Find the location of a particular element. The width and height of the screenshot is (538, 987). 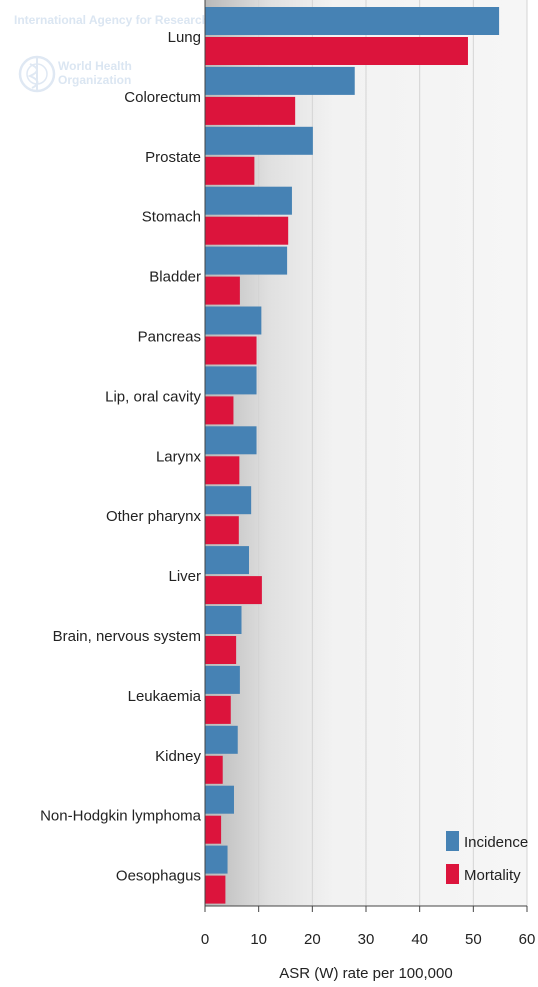

bar-incidence-kidney is located at coordinates (221, 739).